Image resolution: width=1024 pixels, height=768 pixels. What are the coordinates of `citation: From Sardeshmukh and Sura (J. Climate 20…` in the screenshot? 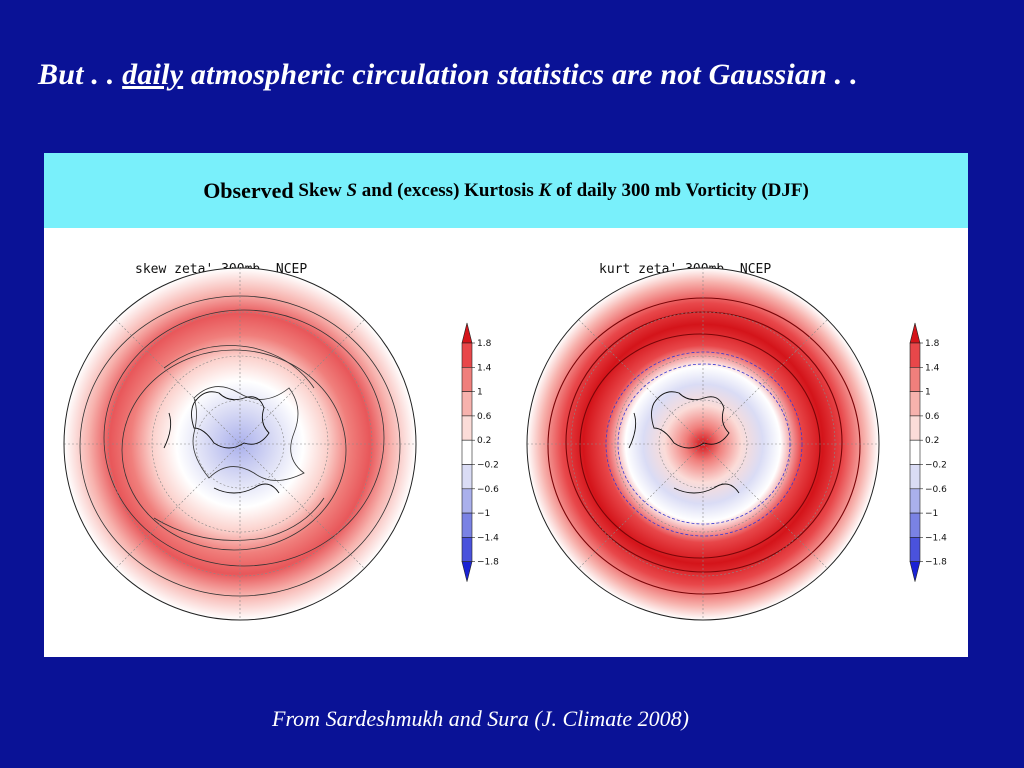 It's located at (480, 718).